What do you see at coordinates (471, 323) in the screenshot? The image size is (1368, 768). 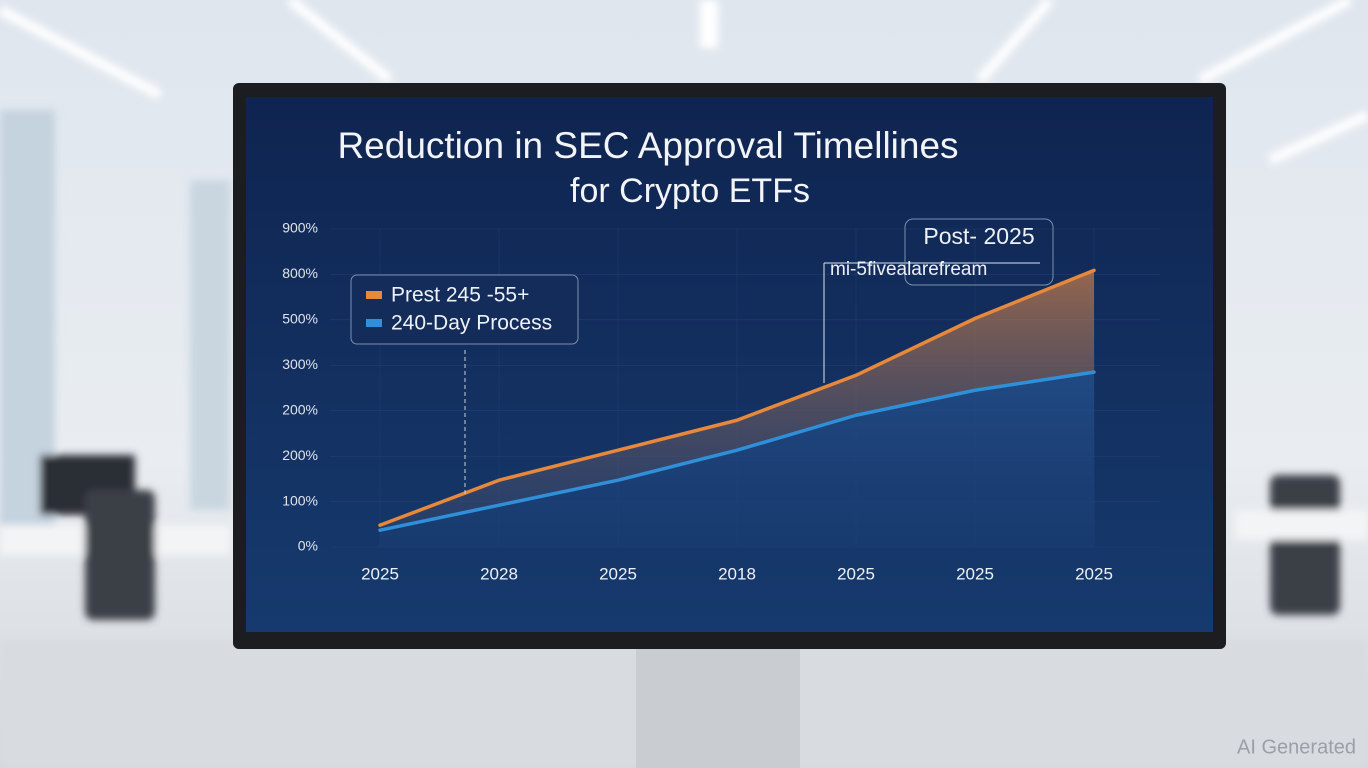 I see `legend-label: 240-Day Process` at bounding box center [471, 323].